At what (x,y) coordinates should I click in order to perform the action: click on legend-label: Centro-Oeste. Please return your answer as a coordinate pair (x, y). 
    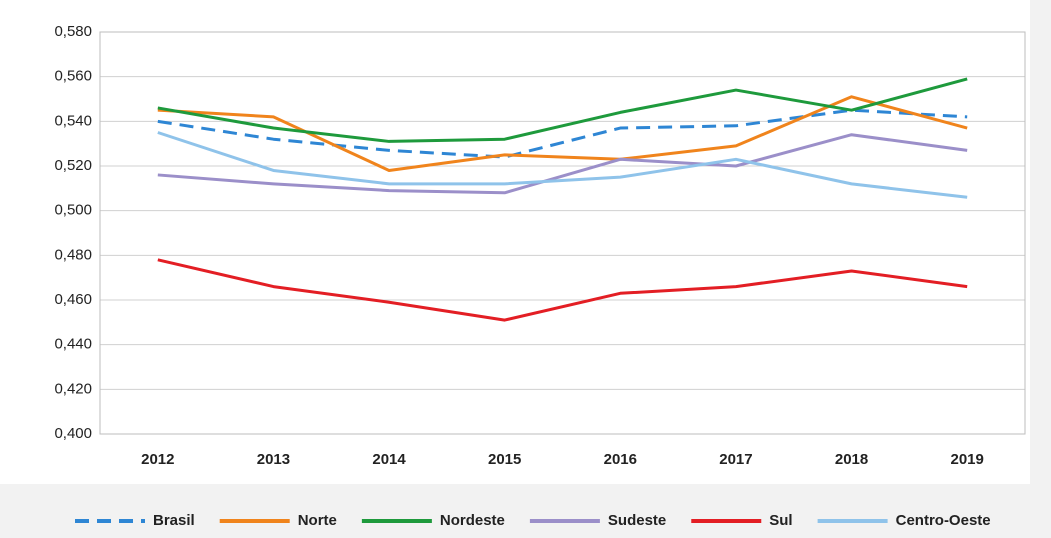
    Looking at the image, I should click on (943, 520).